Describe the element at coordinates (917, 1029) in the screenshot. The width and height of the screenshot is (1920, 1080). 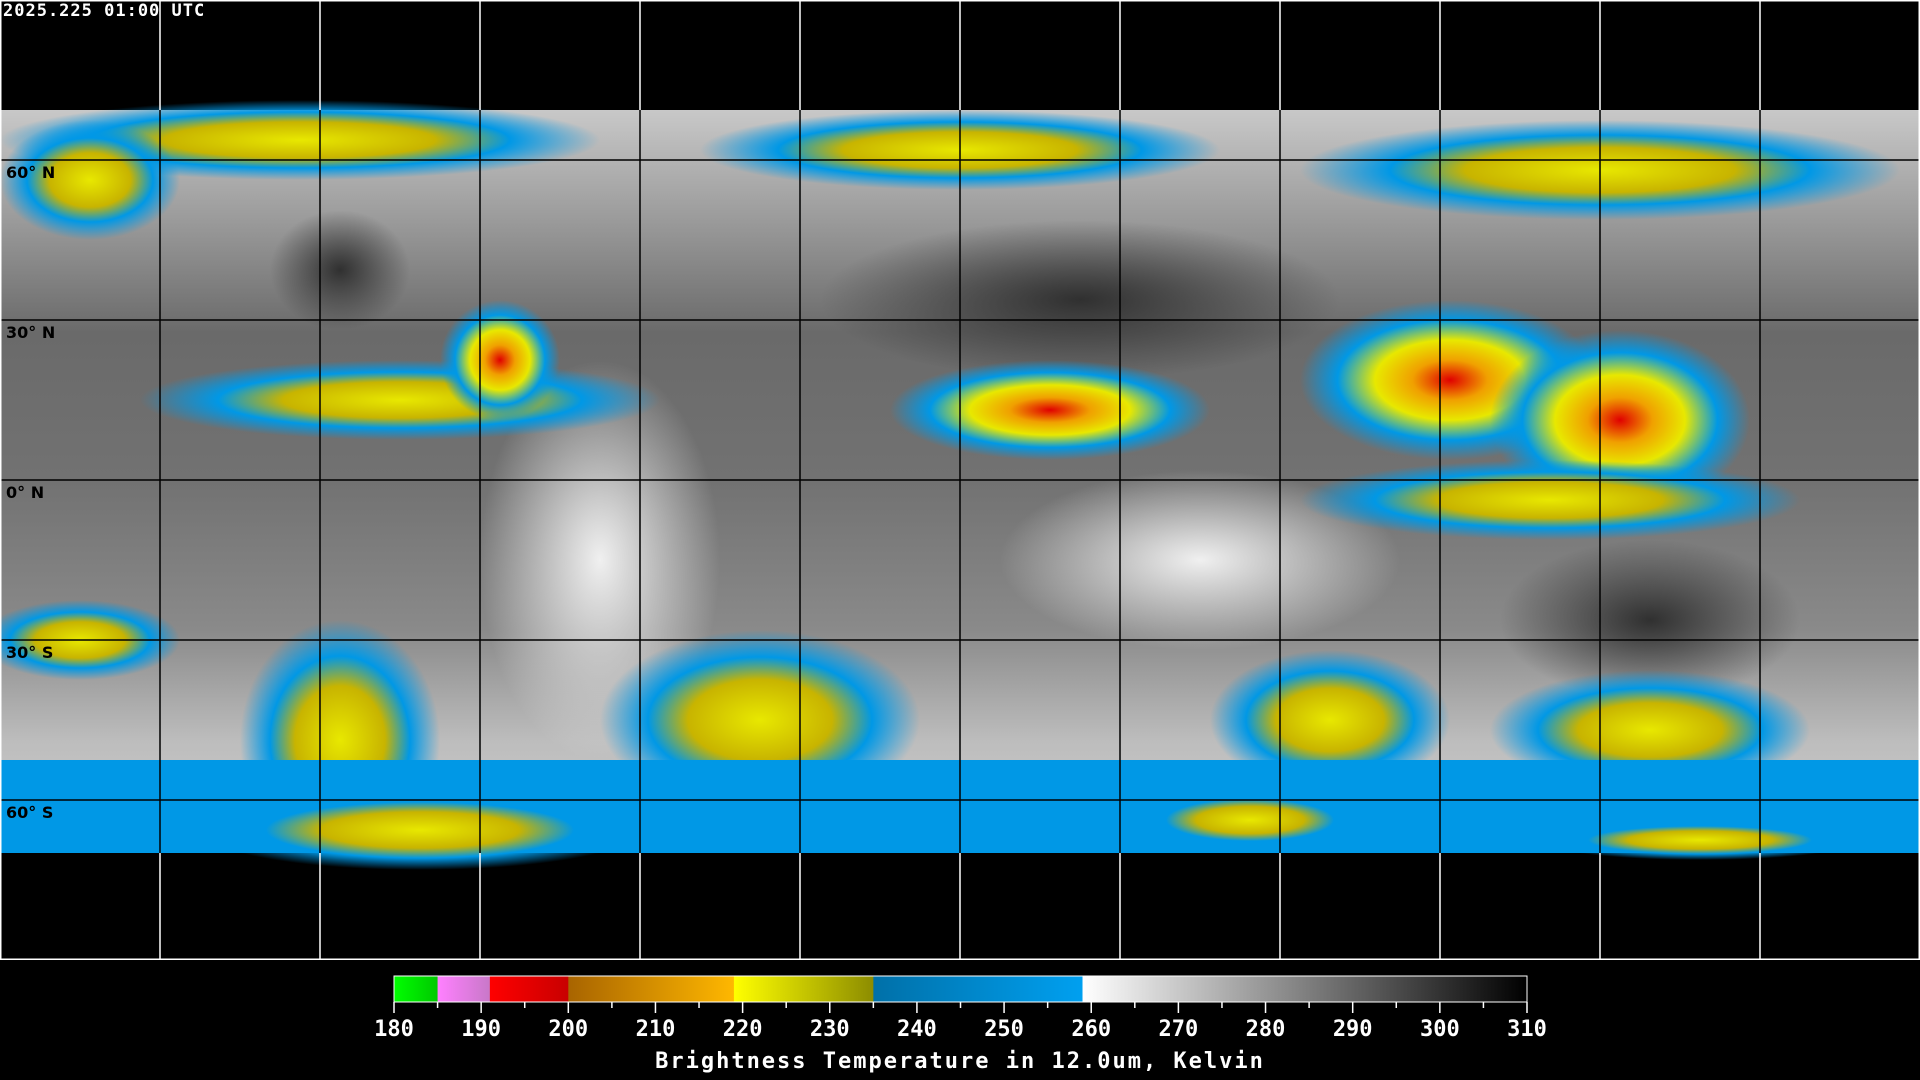
I see `colorbar-tick-label: 240` at that location.